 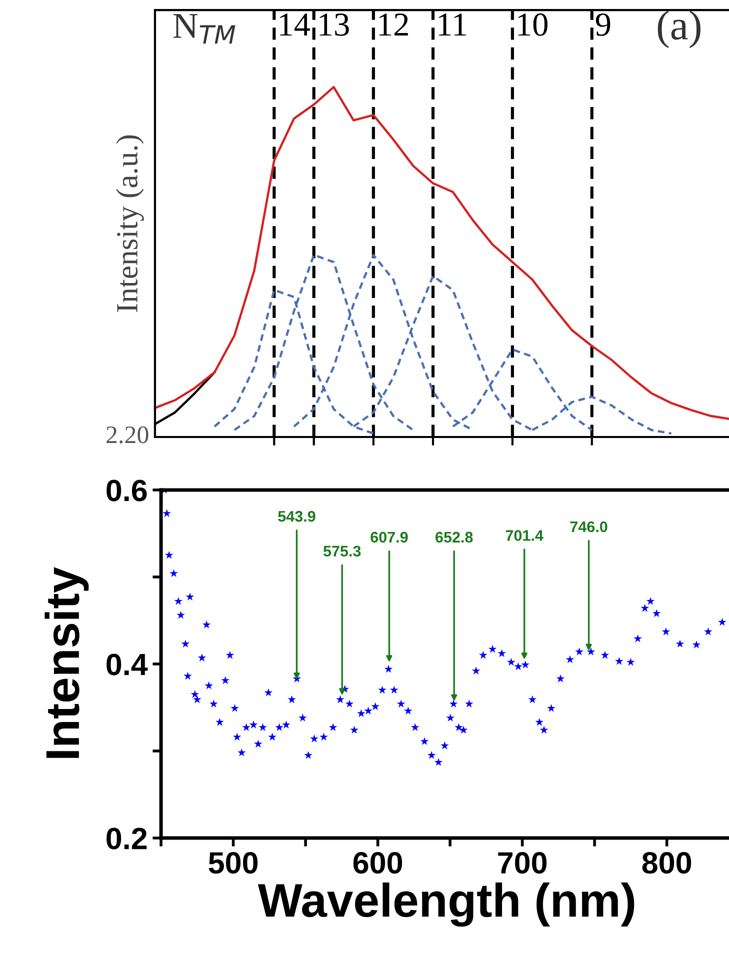 I want to click on text: 10, so click(x=533, y=24).